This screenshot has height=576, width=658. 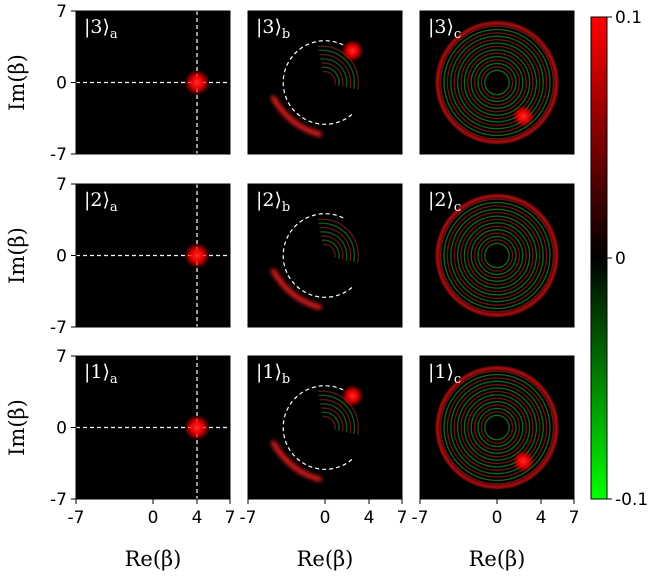 What do you see at coordinates (628, 18) in the screenshot?
I see `colorbar-tick-label: 0.1` at bounding box center [628, 18].